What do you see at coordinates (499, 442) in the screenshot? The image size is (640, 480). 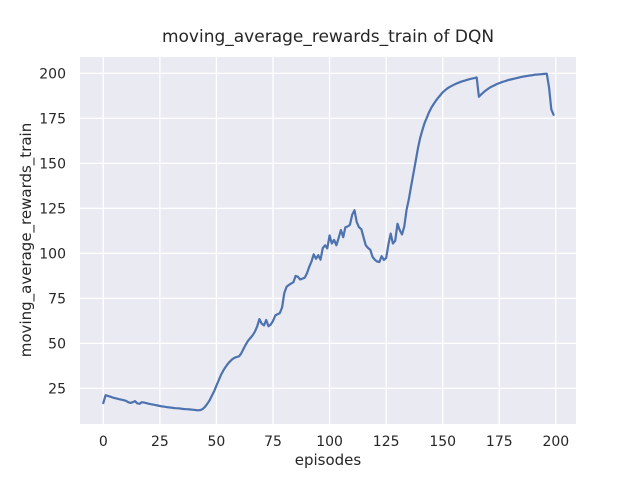 I see `x-tick-label: 175` at bounding box center [499, 442].